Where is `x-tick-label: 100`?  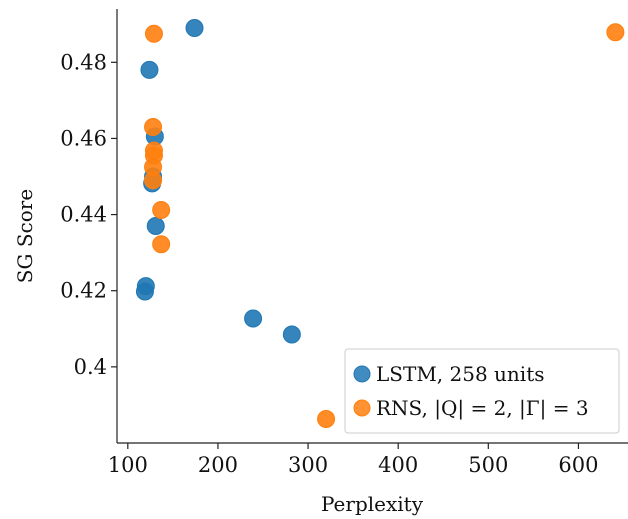
x-tick-label: 100 is located at coordinates (128, 465).